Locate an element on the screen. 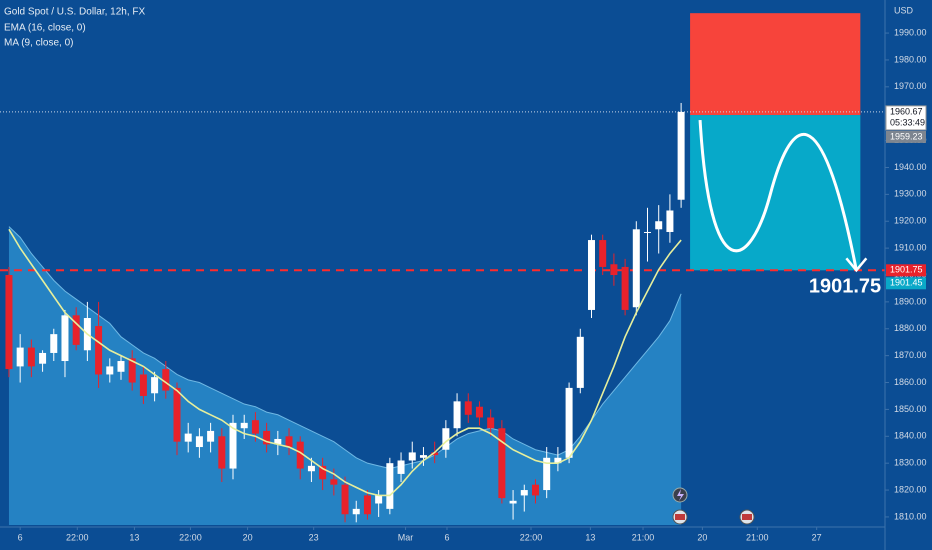  currency-label: USD is located at coordinates (904, 10).